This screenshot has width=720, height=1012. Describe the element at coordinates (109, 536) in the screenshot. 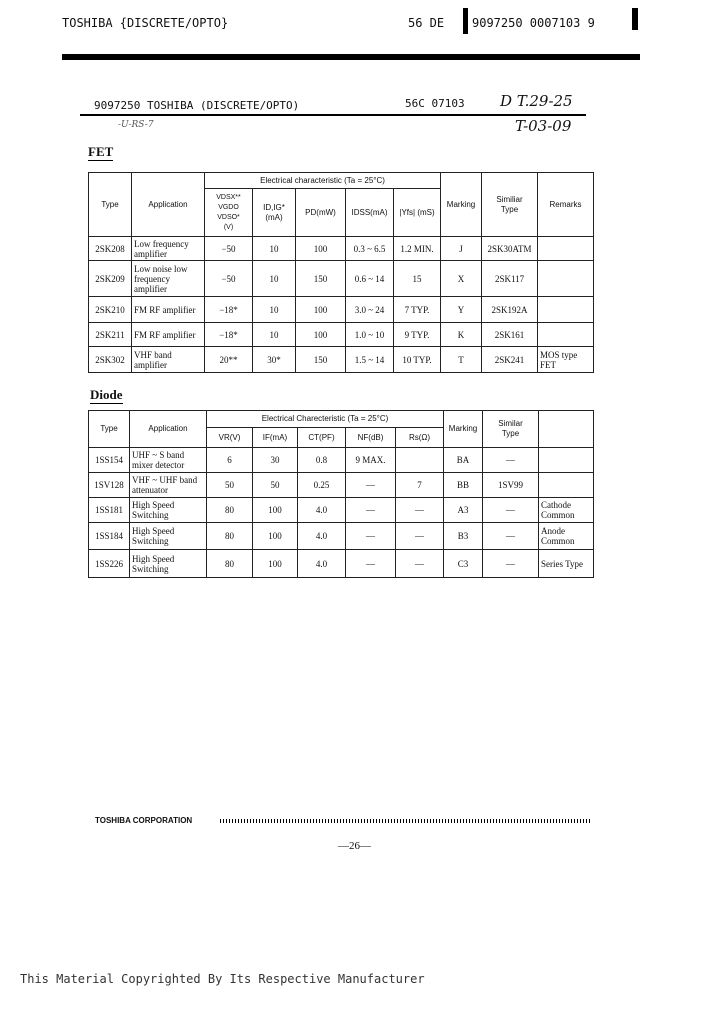

I see `type-cell: 1SS184` at that location.